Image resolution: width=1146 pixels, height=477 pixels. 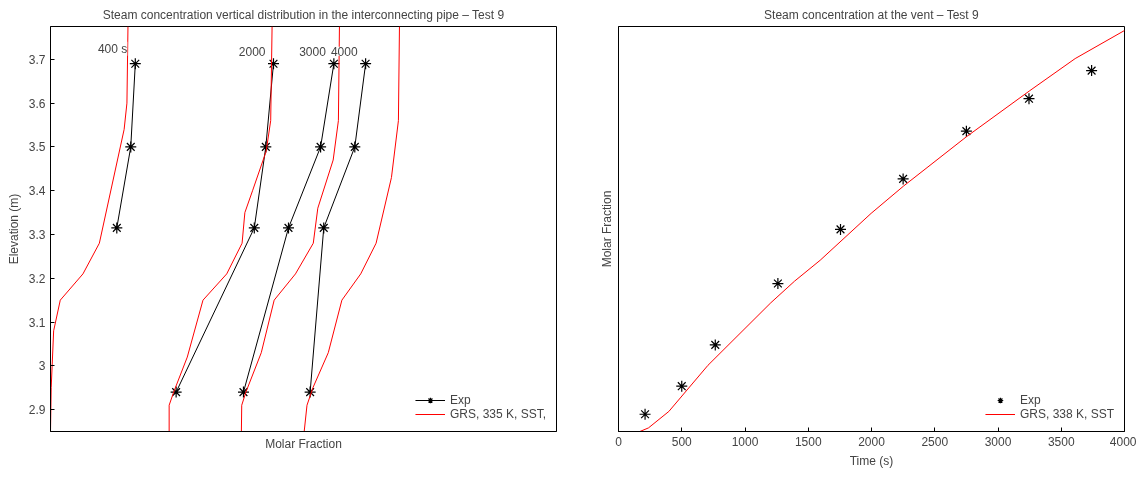 What do you see at coordinates (37, 410) in the screenshot?
I see `y-tick-label: 2.9` at bounding box center [37, 410].